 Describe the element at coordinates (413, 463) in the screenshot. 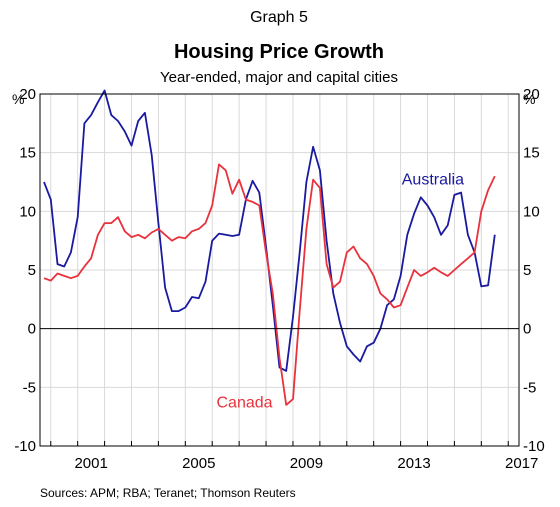

I see `x-tick-label: 2013` at that location.